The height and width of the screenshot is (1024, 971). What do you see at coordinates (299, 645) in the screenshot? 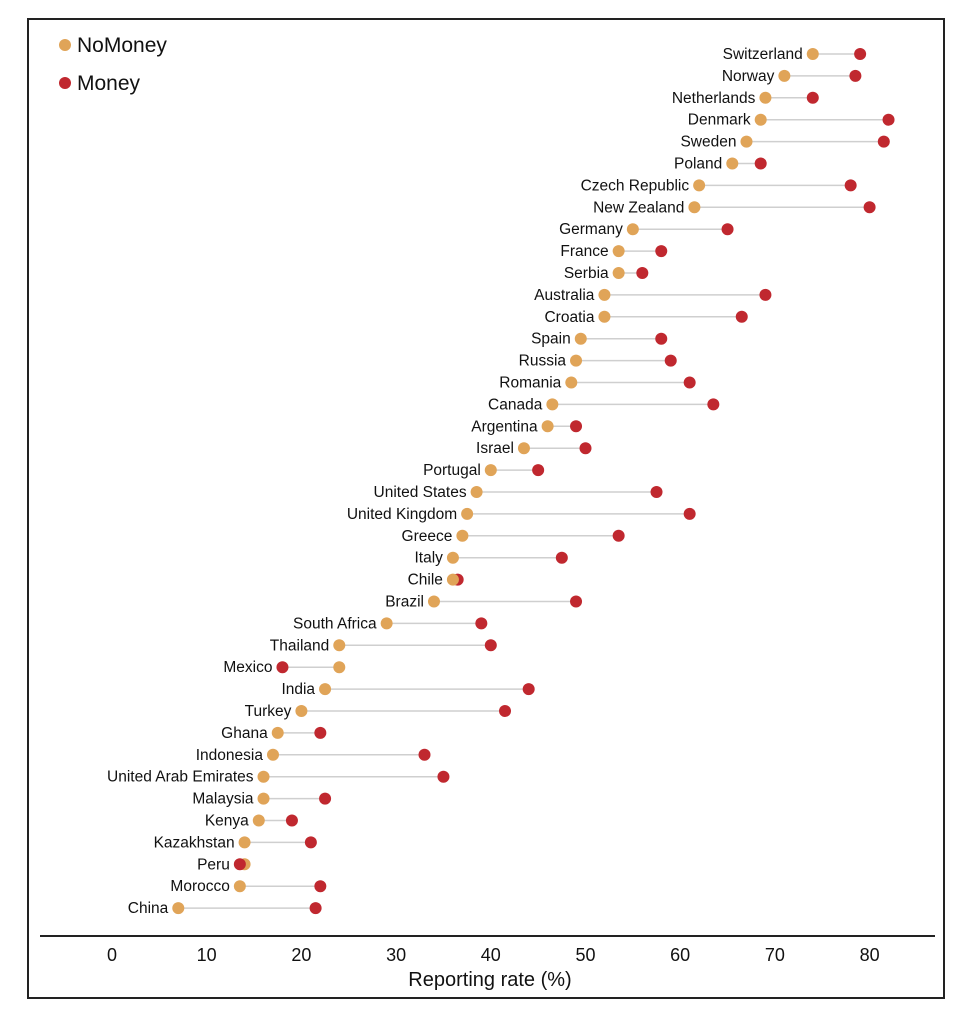
I see `country-label: Thailand` at bounding box center [299, 645].